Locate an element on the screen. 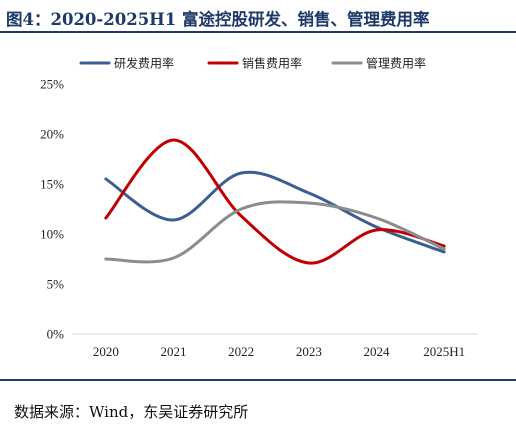 This screenshot has height=427, width=516. bottom-rule is located at coordinates (258, 380).